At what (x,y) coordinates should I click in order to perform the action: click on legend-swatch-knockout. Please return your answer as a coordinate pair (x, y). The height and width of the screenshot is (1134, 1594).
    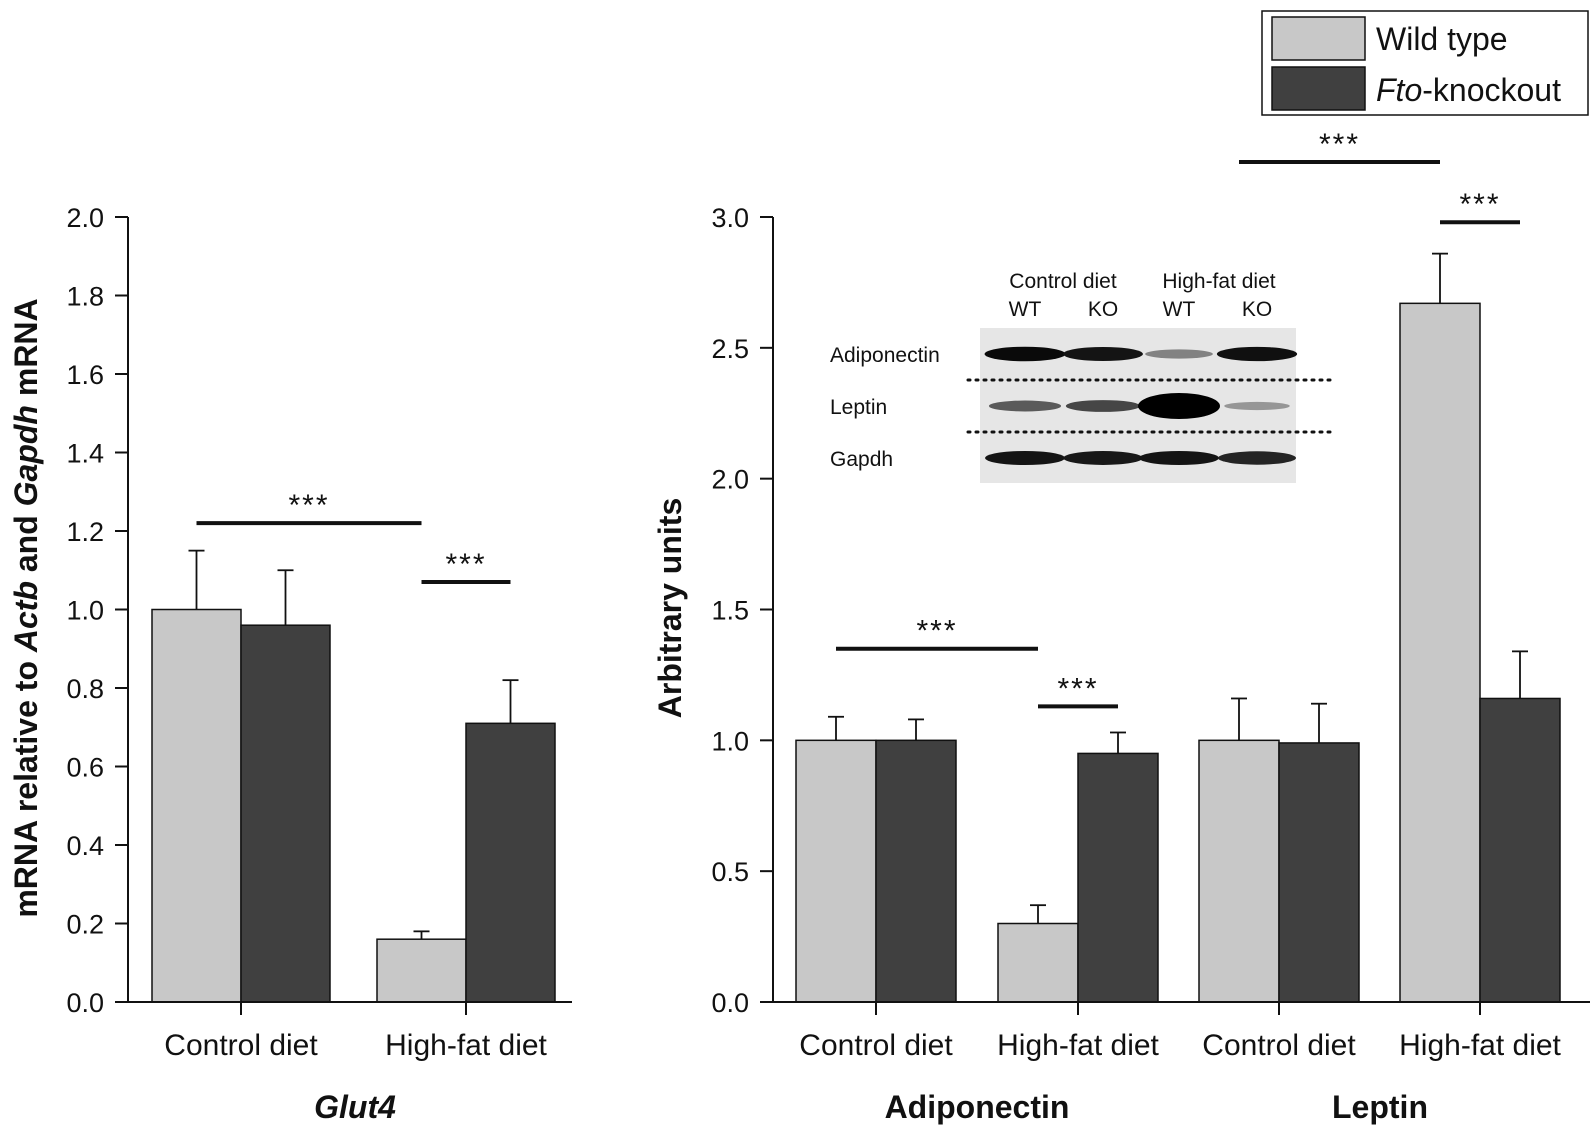
    Looking at the image, I should click on (1318, 88).